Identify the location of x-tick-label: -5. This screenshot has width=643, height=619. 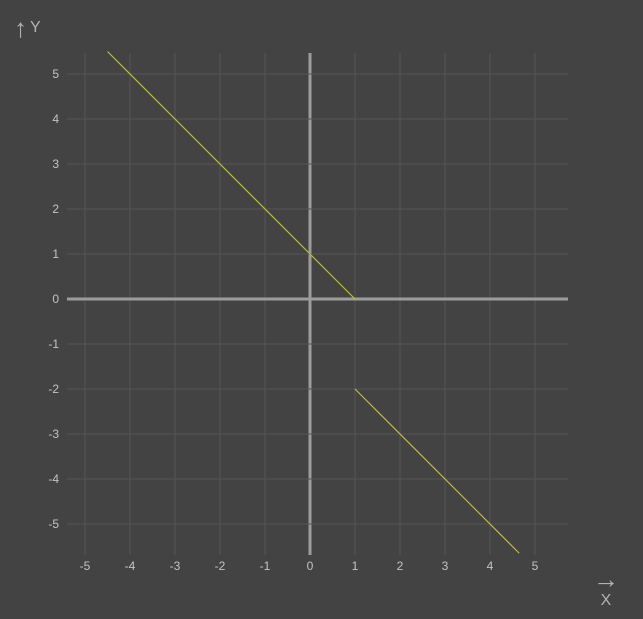
(85, 566).